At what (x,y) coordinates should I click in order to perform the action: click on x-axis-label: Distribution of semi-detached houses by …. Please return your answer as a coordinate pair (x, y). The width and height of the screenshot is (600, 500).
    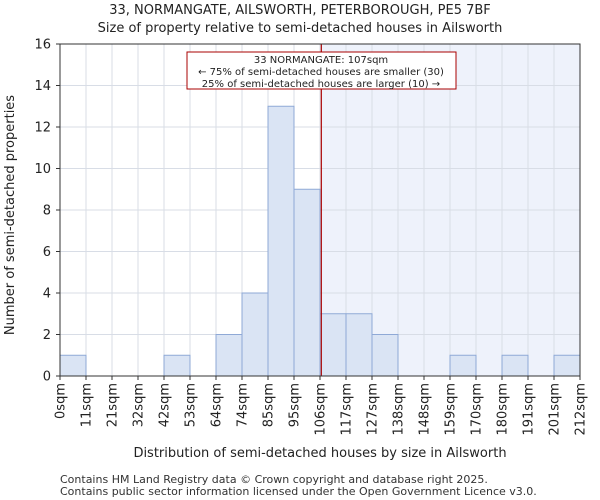
    Looking at the image, I should click on (319, 453).